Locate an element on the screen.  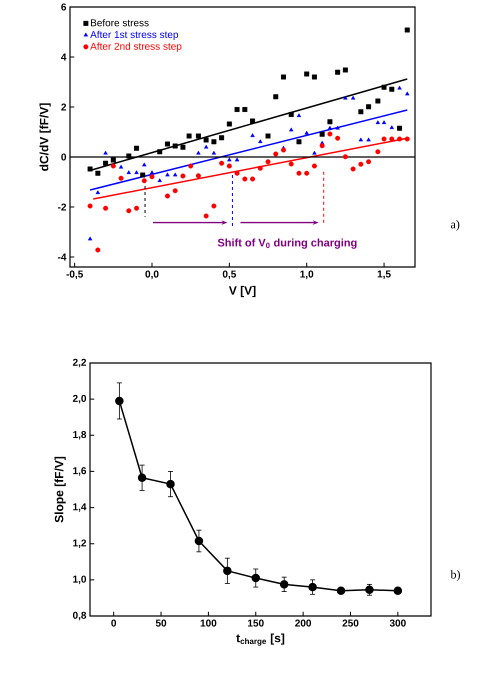
annotation: Shift of V$_{0}$ during charging is located at coordinates (287, 243).